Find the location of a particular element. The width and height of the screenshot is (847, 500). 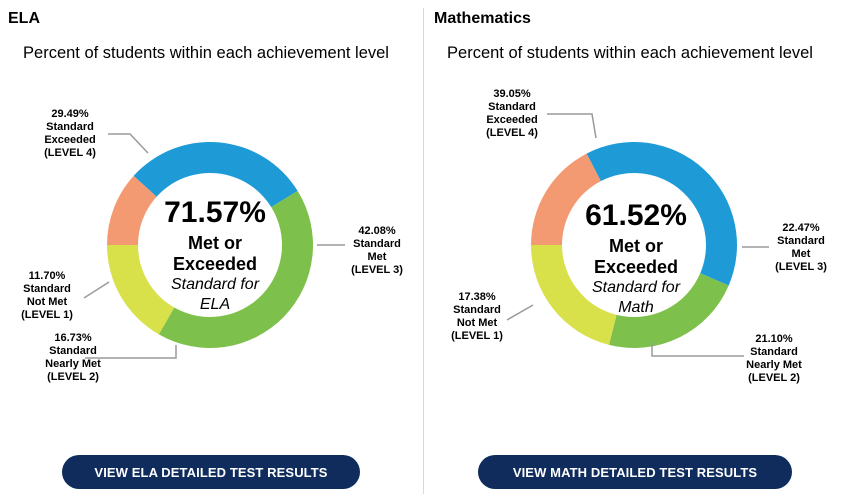

ela-level3-slice is located at coordinates (236, 269).